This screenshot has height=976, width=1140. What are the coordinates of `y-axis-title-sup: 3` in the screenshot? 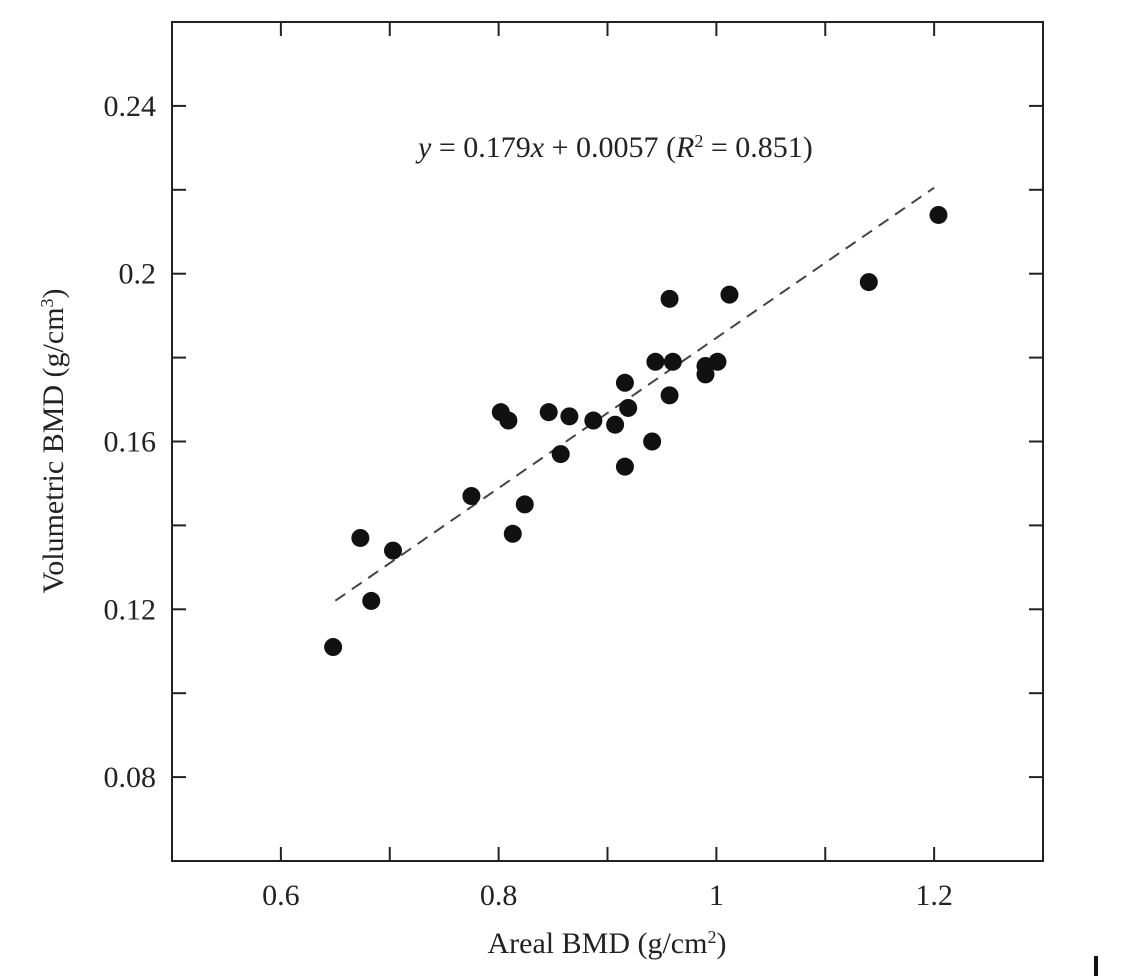 It's located at (47, 302).